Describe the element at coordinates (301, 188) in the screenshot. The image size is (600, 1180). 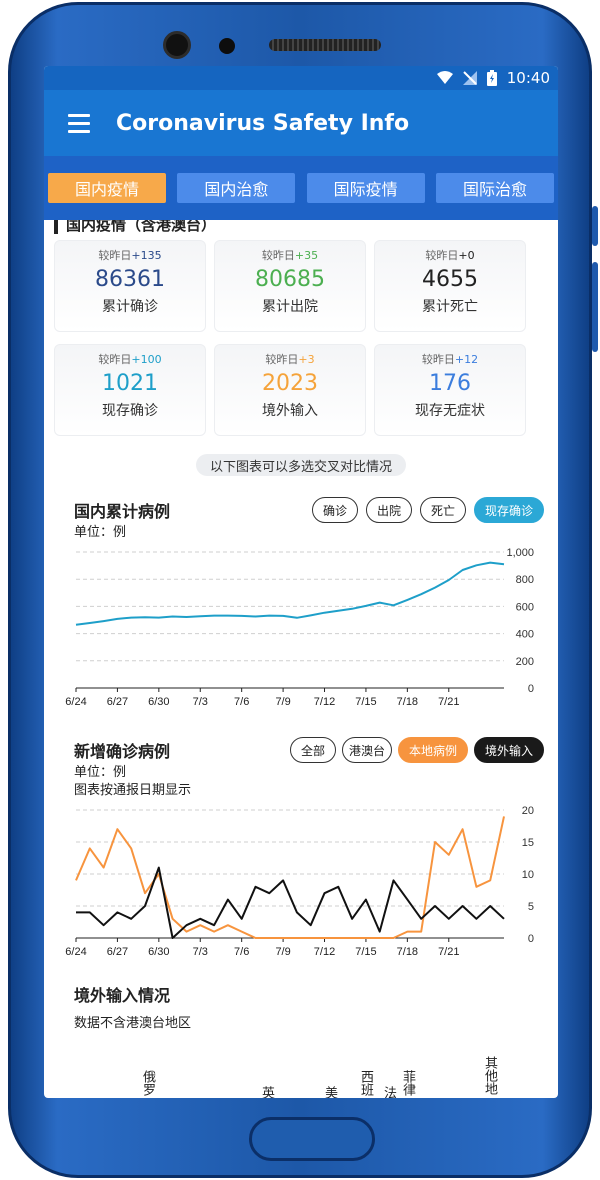
I see `tab-bar: 国内疫情 国内治愈 国际疫情 国际治愈` at that location.